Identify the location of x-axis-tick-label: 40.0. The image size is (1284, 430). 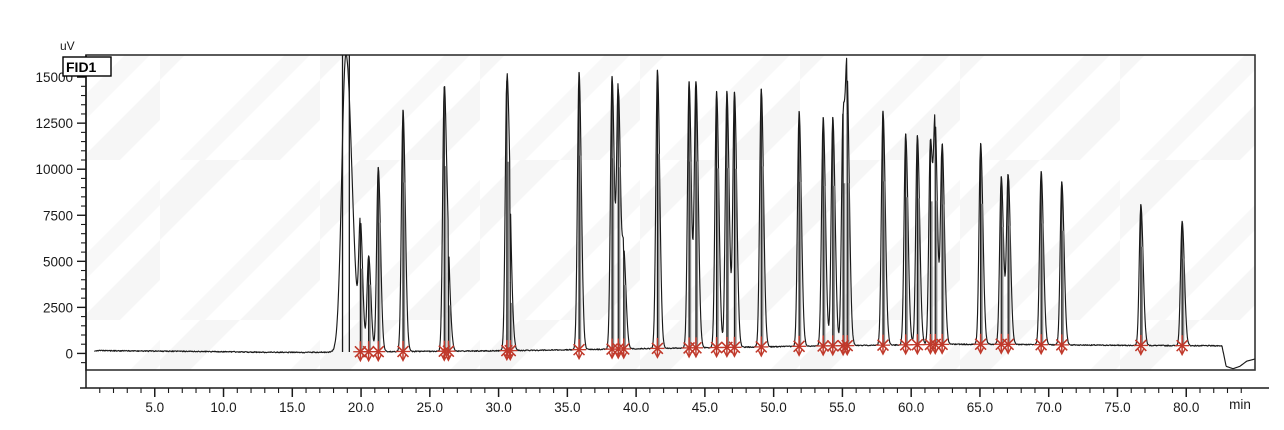
(636, 407).